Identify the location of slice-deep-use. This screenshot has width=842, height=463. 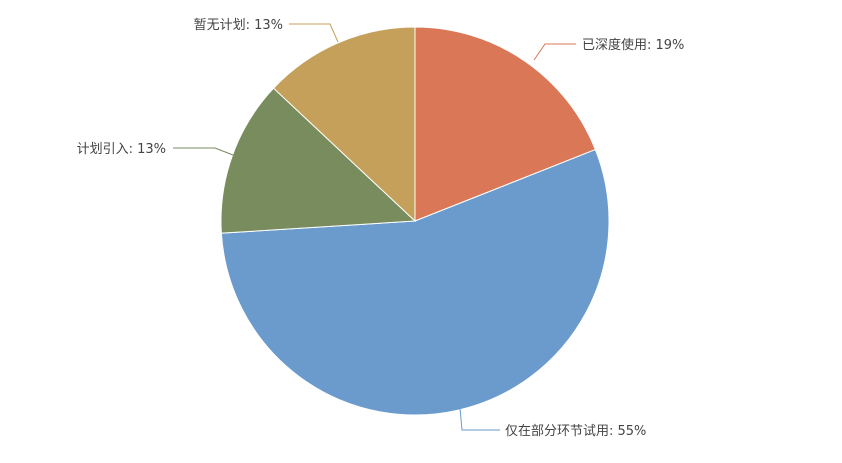
(505, 124).